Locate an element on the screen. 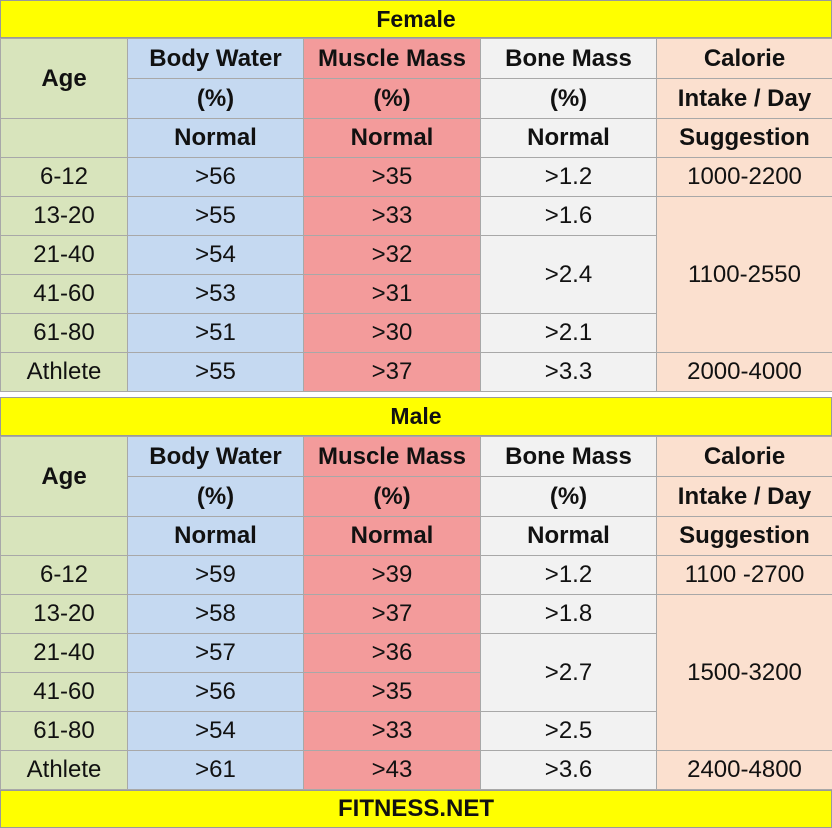 Image resolution: width=832 pixels, height=828 pixels. table-row: Athlete >61 >43 >3.6 2400-4800 is located at coordinates (416, 770).